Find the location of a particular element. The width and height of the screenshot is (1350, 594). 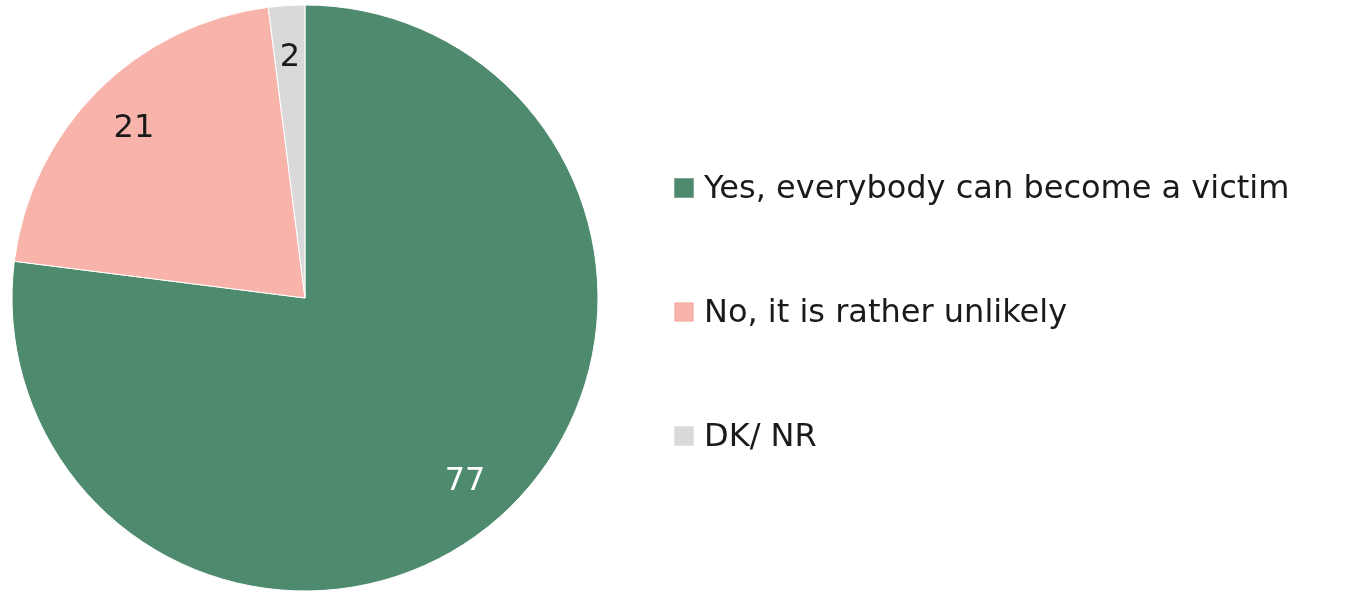

legend-label: DK/ NR is located at coordinates (760, 435).